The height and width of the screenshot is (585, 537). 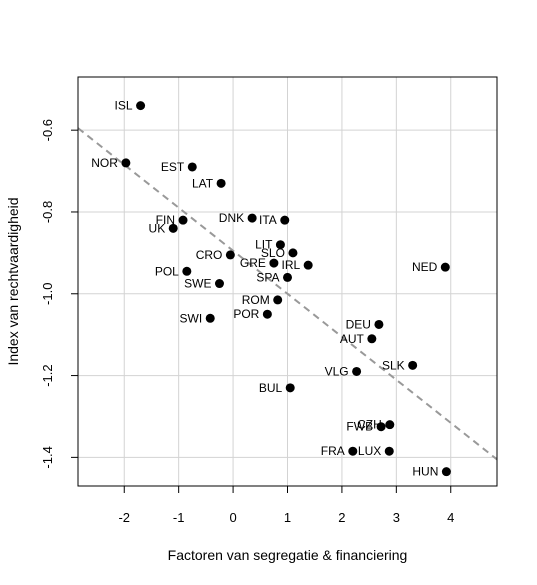 What do you see at coordinates (256, 300) in the screenshot?
I see `point-label: ROM` at bounding box center [256, 300].